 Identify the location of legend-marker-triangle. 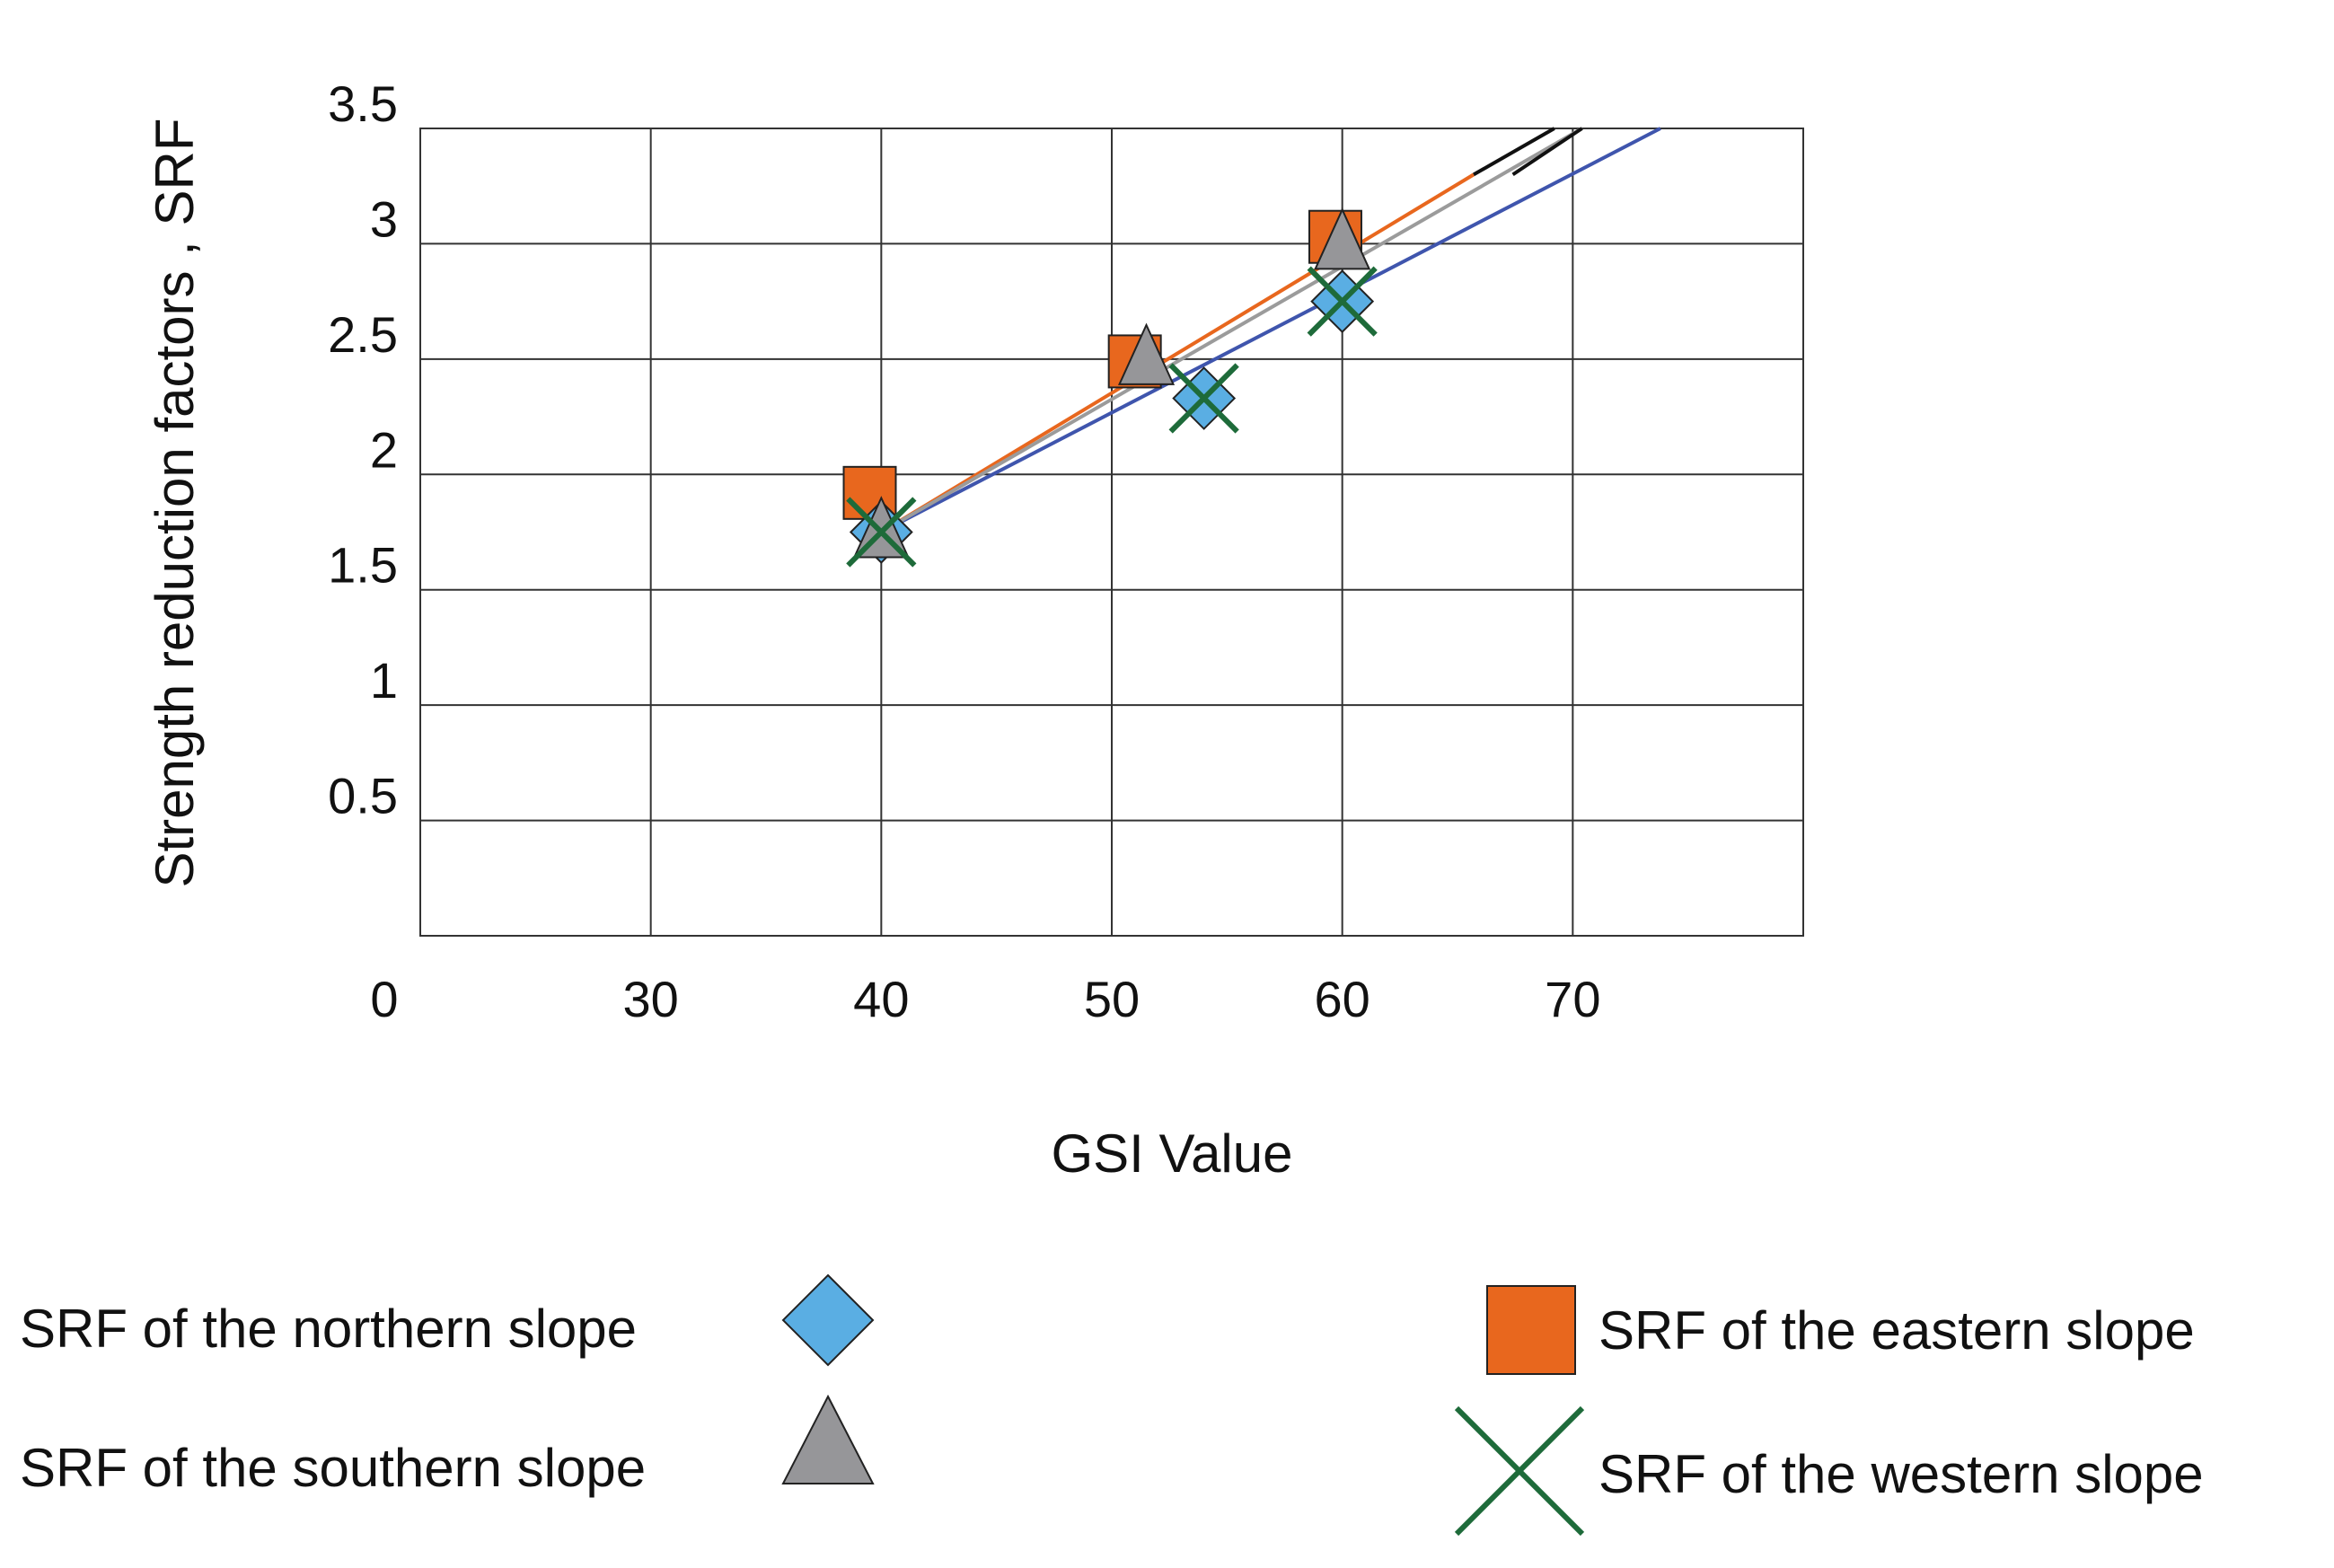
(828, 1439).